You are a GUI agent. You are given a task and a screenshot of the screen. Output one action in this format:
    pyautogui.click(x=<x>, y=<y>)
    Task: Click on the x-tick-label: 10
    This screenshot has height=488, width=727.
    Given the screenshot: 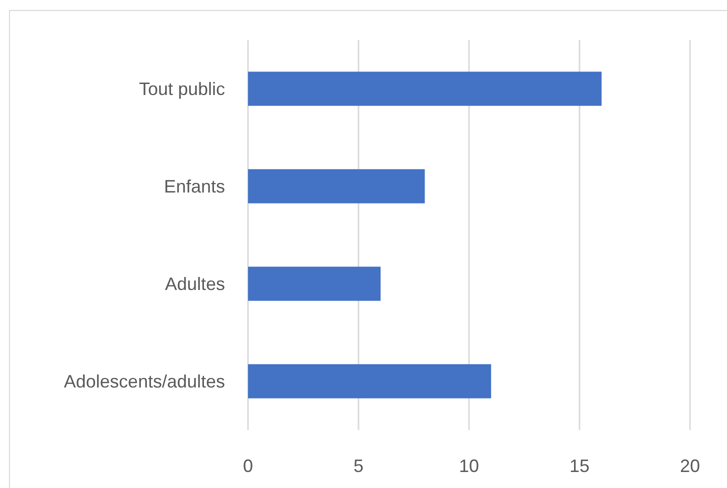 What is the action you would take?
    pyautogui.click(x=469, y=466)
    